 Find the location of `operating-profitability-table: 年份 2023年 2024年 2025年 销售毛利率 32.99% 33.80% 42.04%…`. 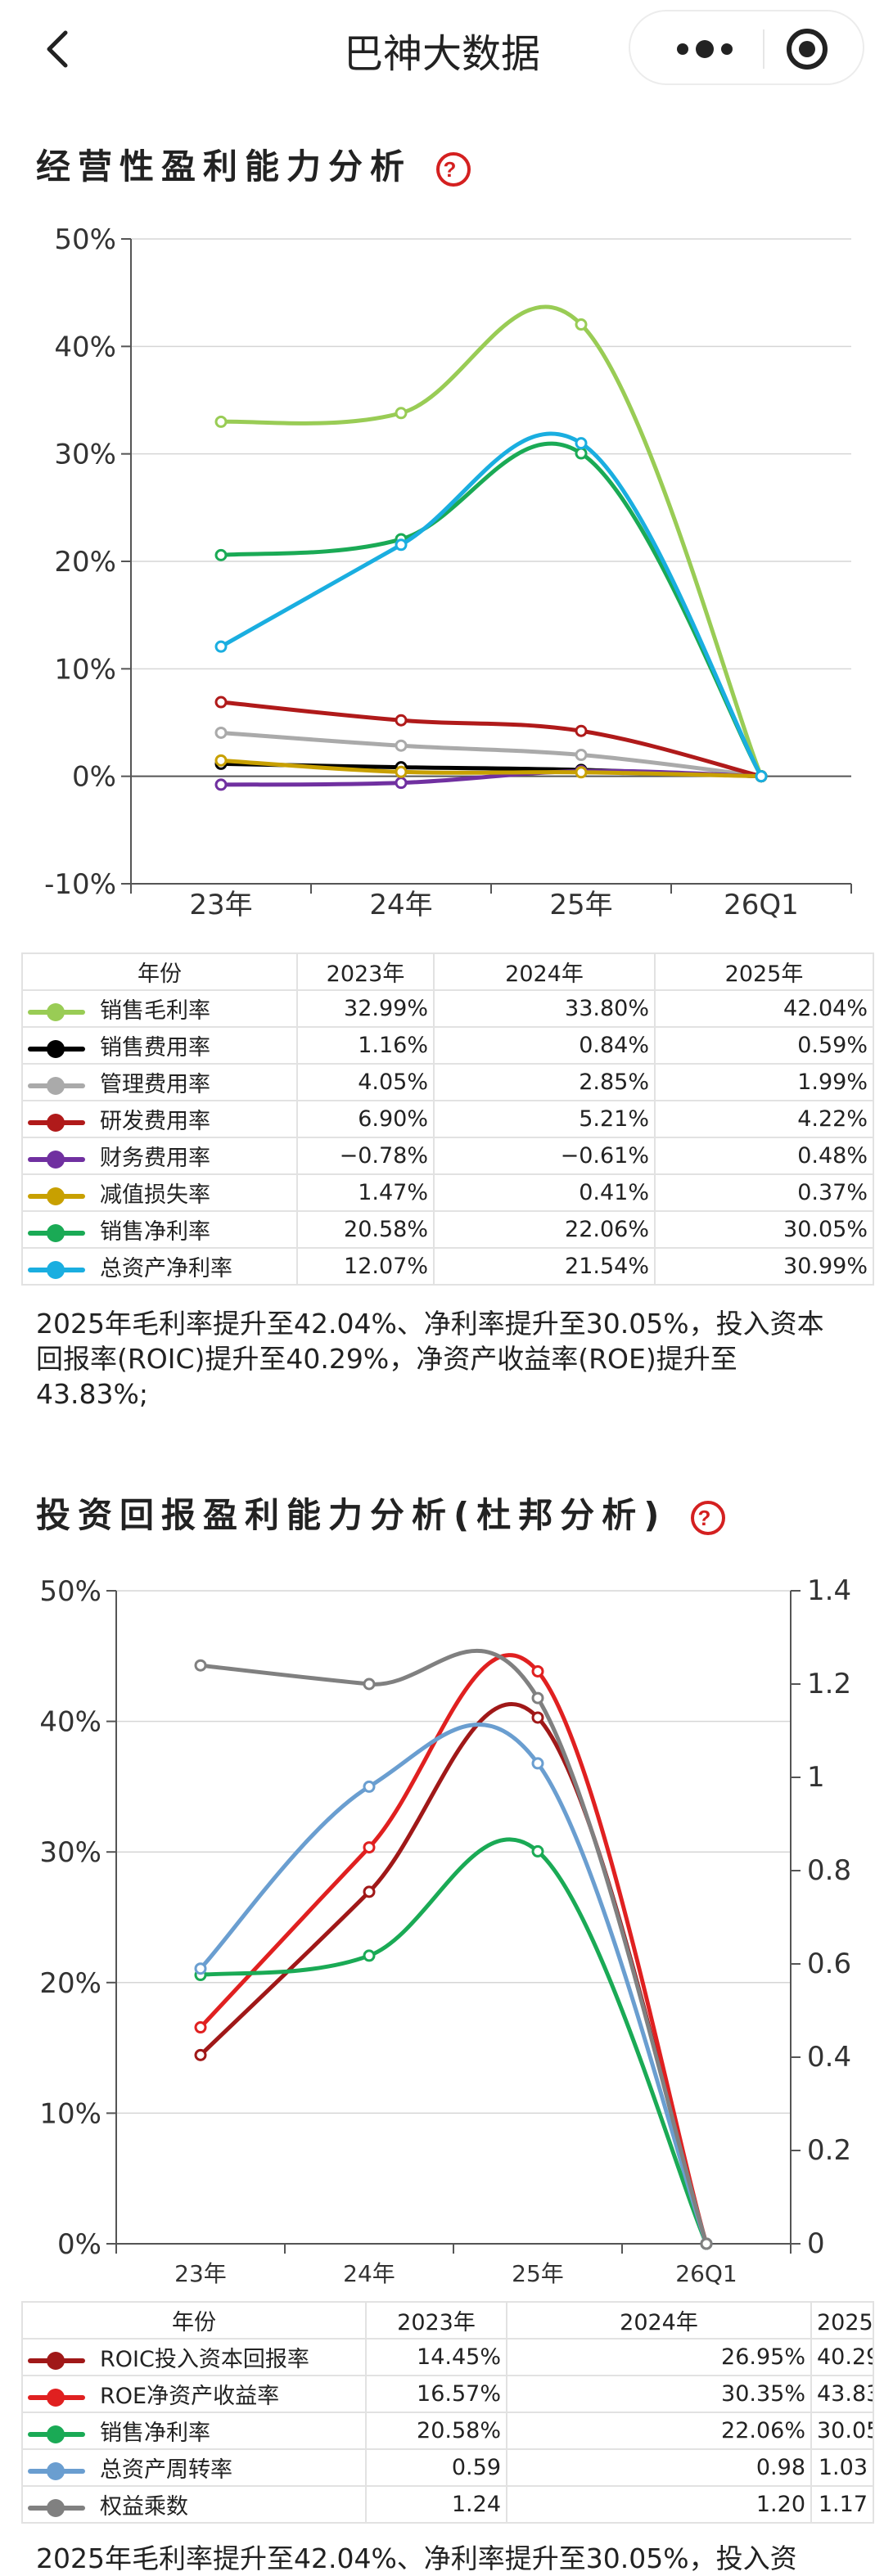

operating-profitability-table: 年份 2023年 2024年 2025年 销售毛利率 32.99% 33.80% 42.04%… is located at coordinates (448, 1119).